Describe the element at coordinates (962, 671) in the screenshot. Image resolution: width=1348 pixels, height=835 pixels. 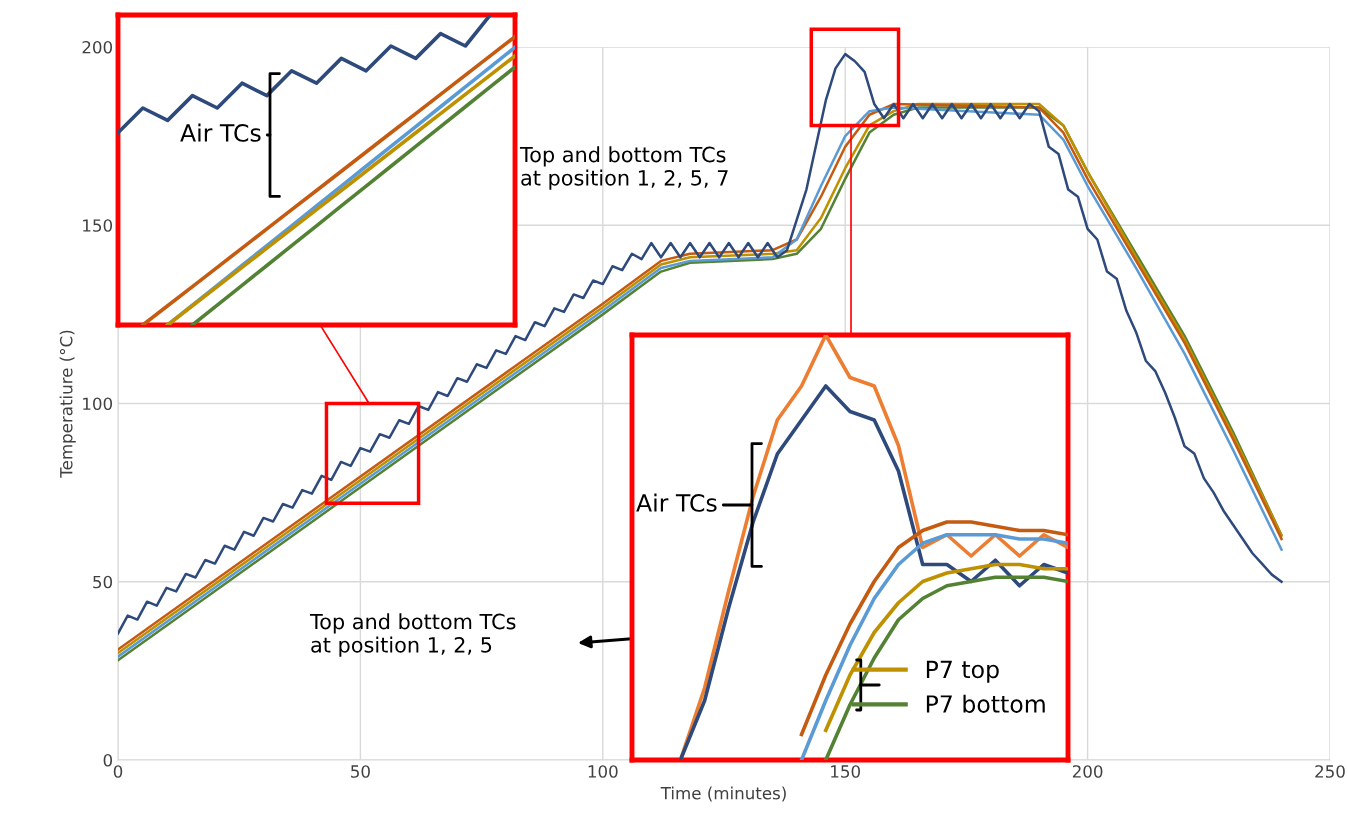
I see `legend-label: P7 top` at that location.